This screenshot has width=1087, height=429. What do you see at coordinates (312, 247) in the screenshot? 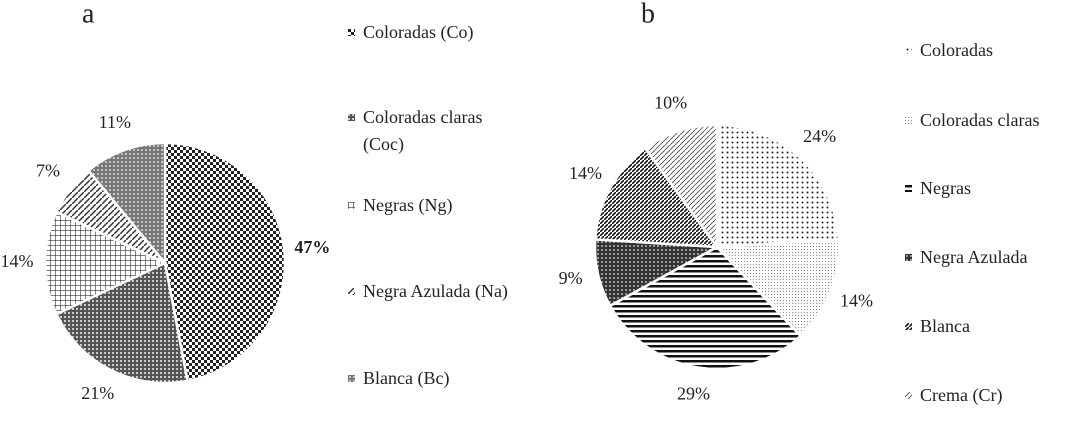
I see `data-label: 47%` at bounding box center [312, 247].